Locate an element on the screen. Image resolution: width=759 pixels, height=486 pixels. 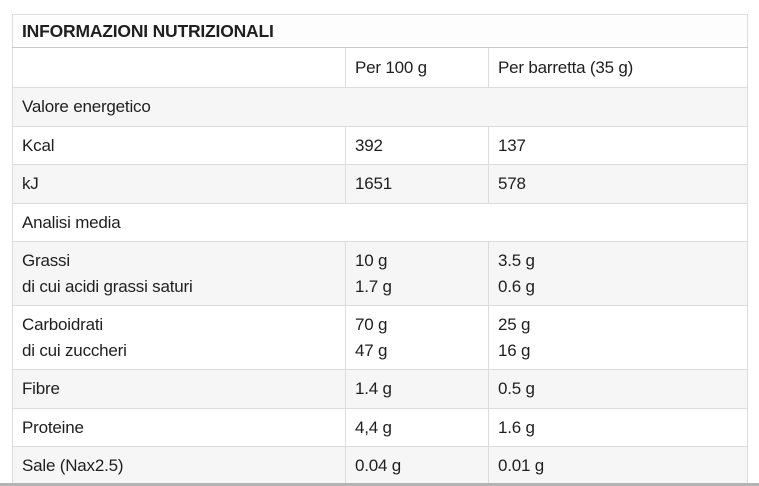
row-label-sub: di cui acidi grassi saturi is located at coordinates (107, 286).